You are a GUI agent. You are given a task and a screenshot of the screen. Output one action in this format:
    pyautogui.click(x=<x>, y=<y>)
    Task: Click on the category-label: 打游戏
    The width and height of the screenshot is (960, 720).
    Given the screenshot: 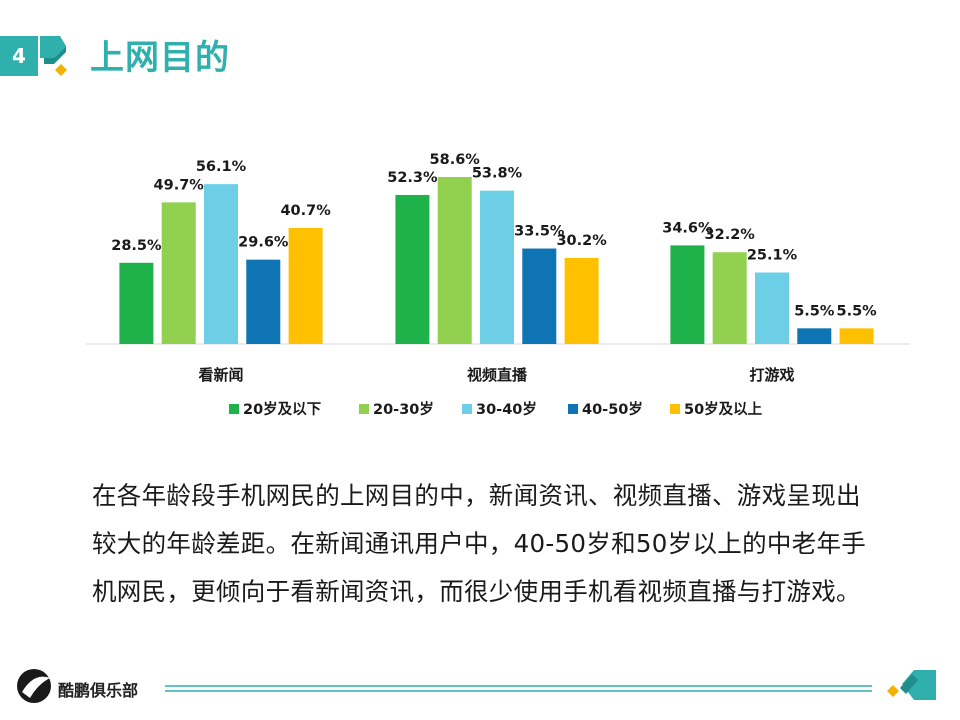 What is the action you would take?
    pyautogui.click(x=771, y=375)
    